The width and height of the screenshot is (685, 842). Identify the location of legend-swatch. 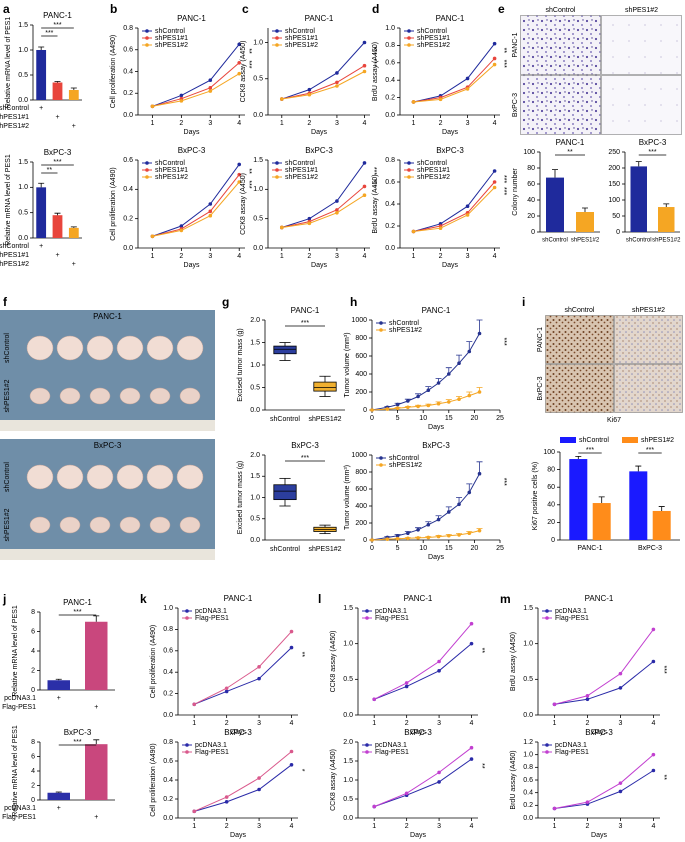
(630, 440).